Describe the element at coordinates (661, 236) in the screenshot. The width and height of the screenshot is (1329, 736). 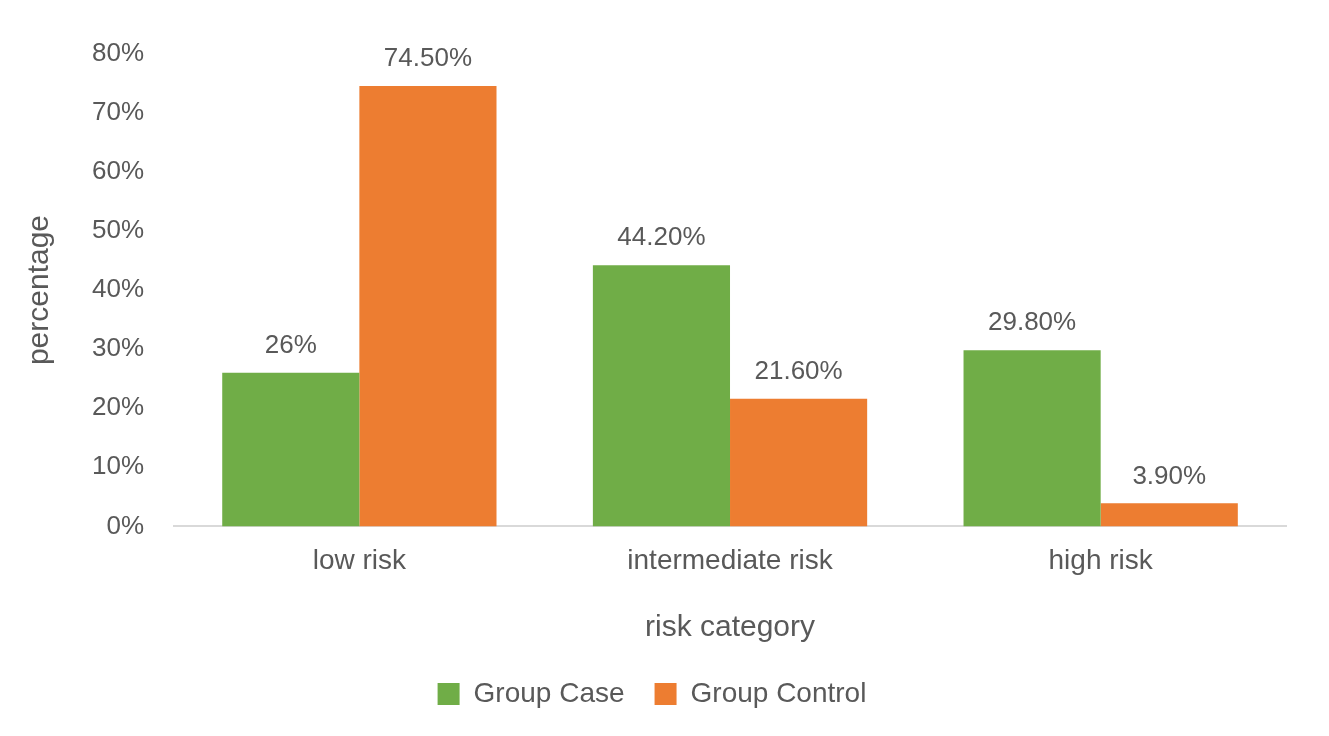
I see `data-label: 44.20%` at that location.